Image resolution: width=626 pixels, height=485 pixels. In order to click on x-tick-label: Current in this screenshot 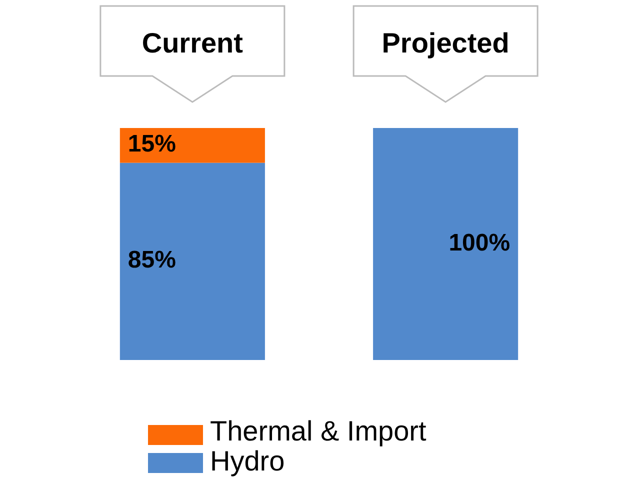, I will do `click(192, 42)`.